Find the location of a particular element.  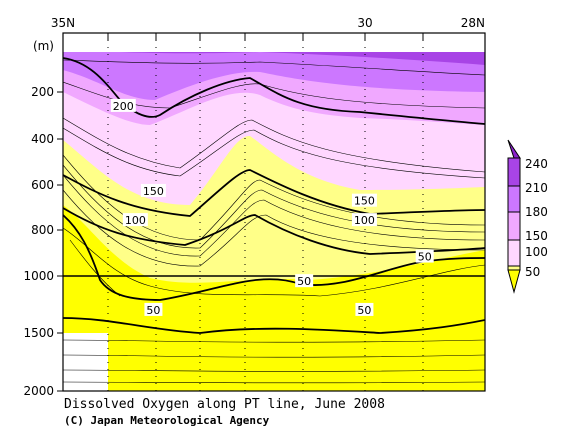

x-tick-label-30: 30 is located at coordinates (364, 23).